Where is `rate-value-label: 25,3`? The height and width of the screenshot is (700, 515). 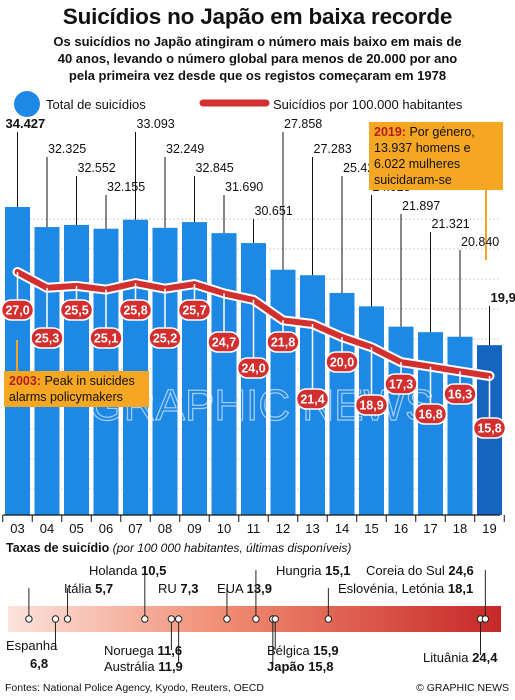 rate-value-label: 25,3 is located at coordinates (47, 339).